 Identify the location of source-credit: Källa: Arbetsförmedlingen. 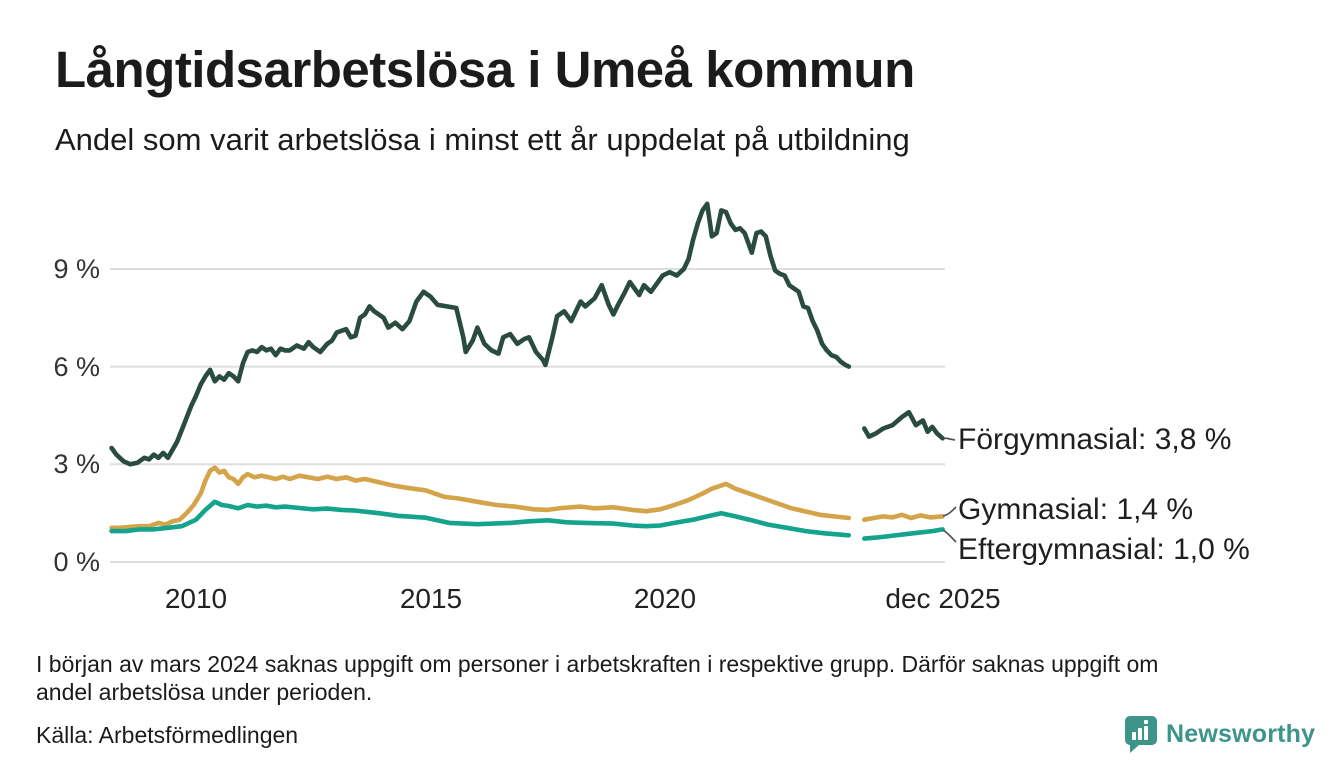
(167, 735).